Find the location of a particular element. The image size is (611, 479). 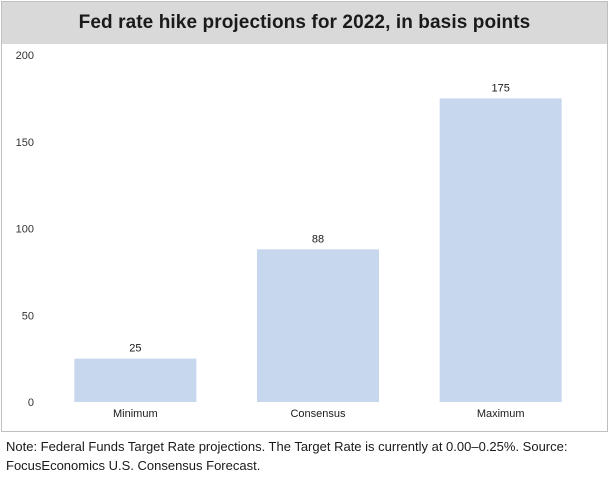

y-tick-label: 100 is located at coordinates (25, 230).